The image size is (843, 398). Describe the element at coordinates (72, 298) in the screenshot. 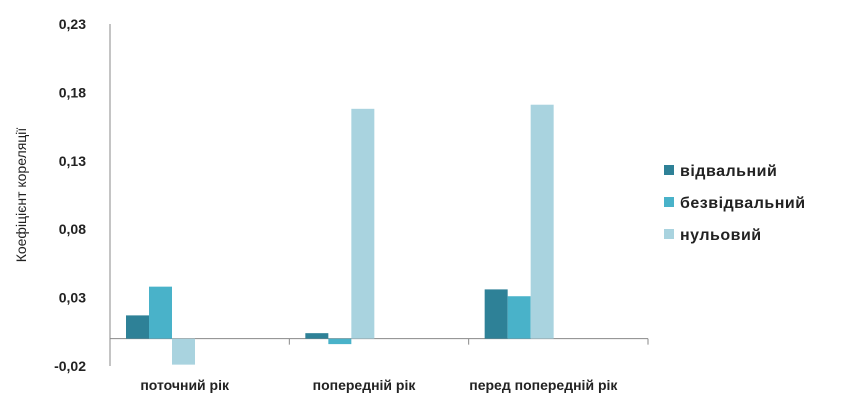

I see `y-tick-label: 0,03` at that location.